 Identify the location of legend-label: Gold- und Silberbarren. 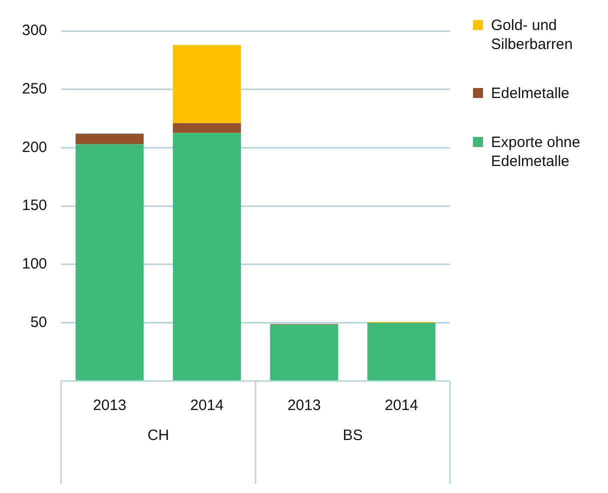
(532, 35).